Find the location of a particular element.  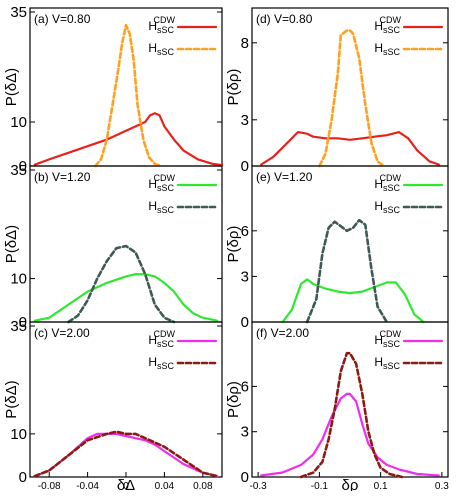

panel-3-ytick-label-0: 0 is located at coordinates (23, 477).